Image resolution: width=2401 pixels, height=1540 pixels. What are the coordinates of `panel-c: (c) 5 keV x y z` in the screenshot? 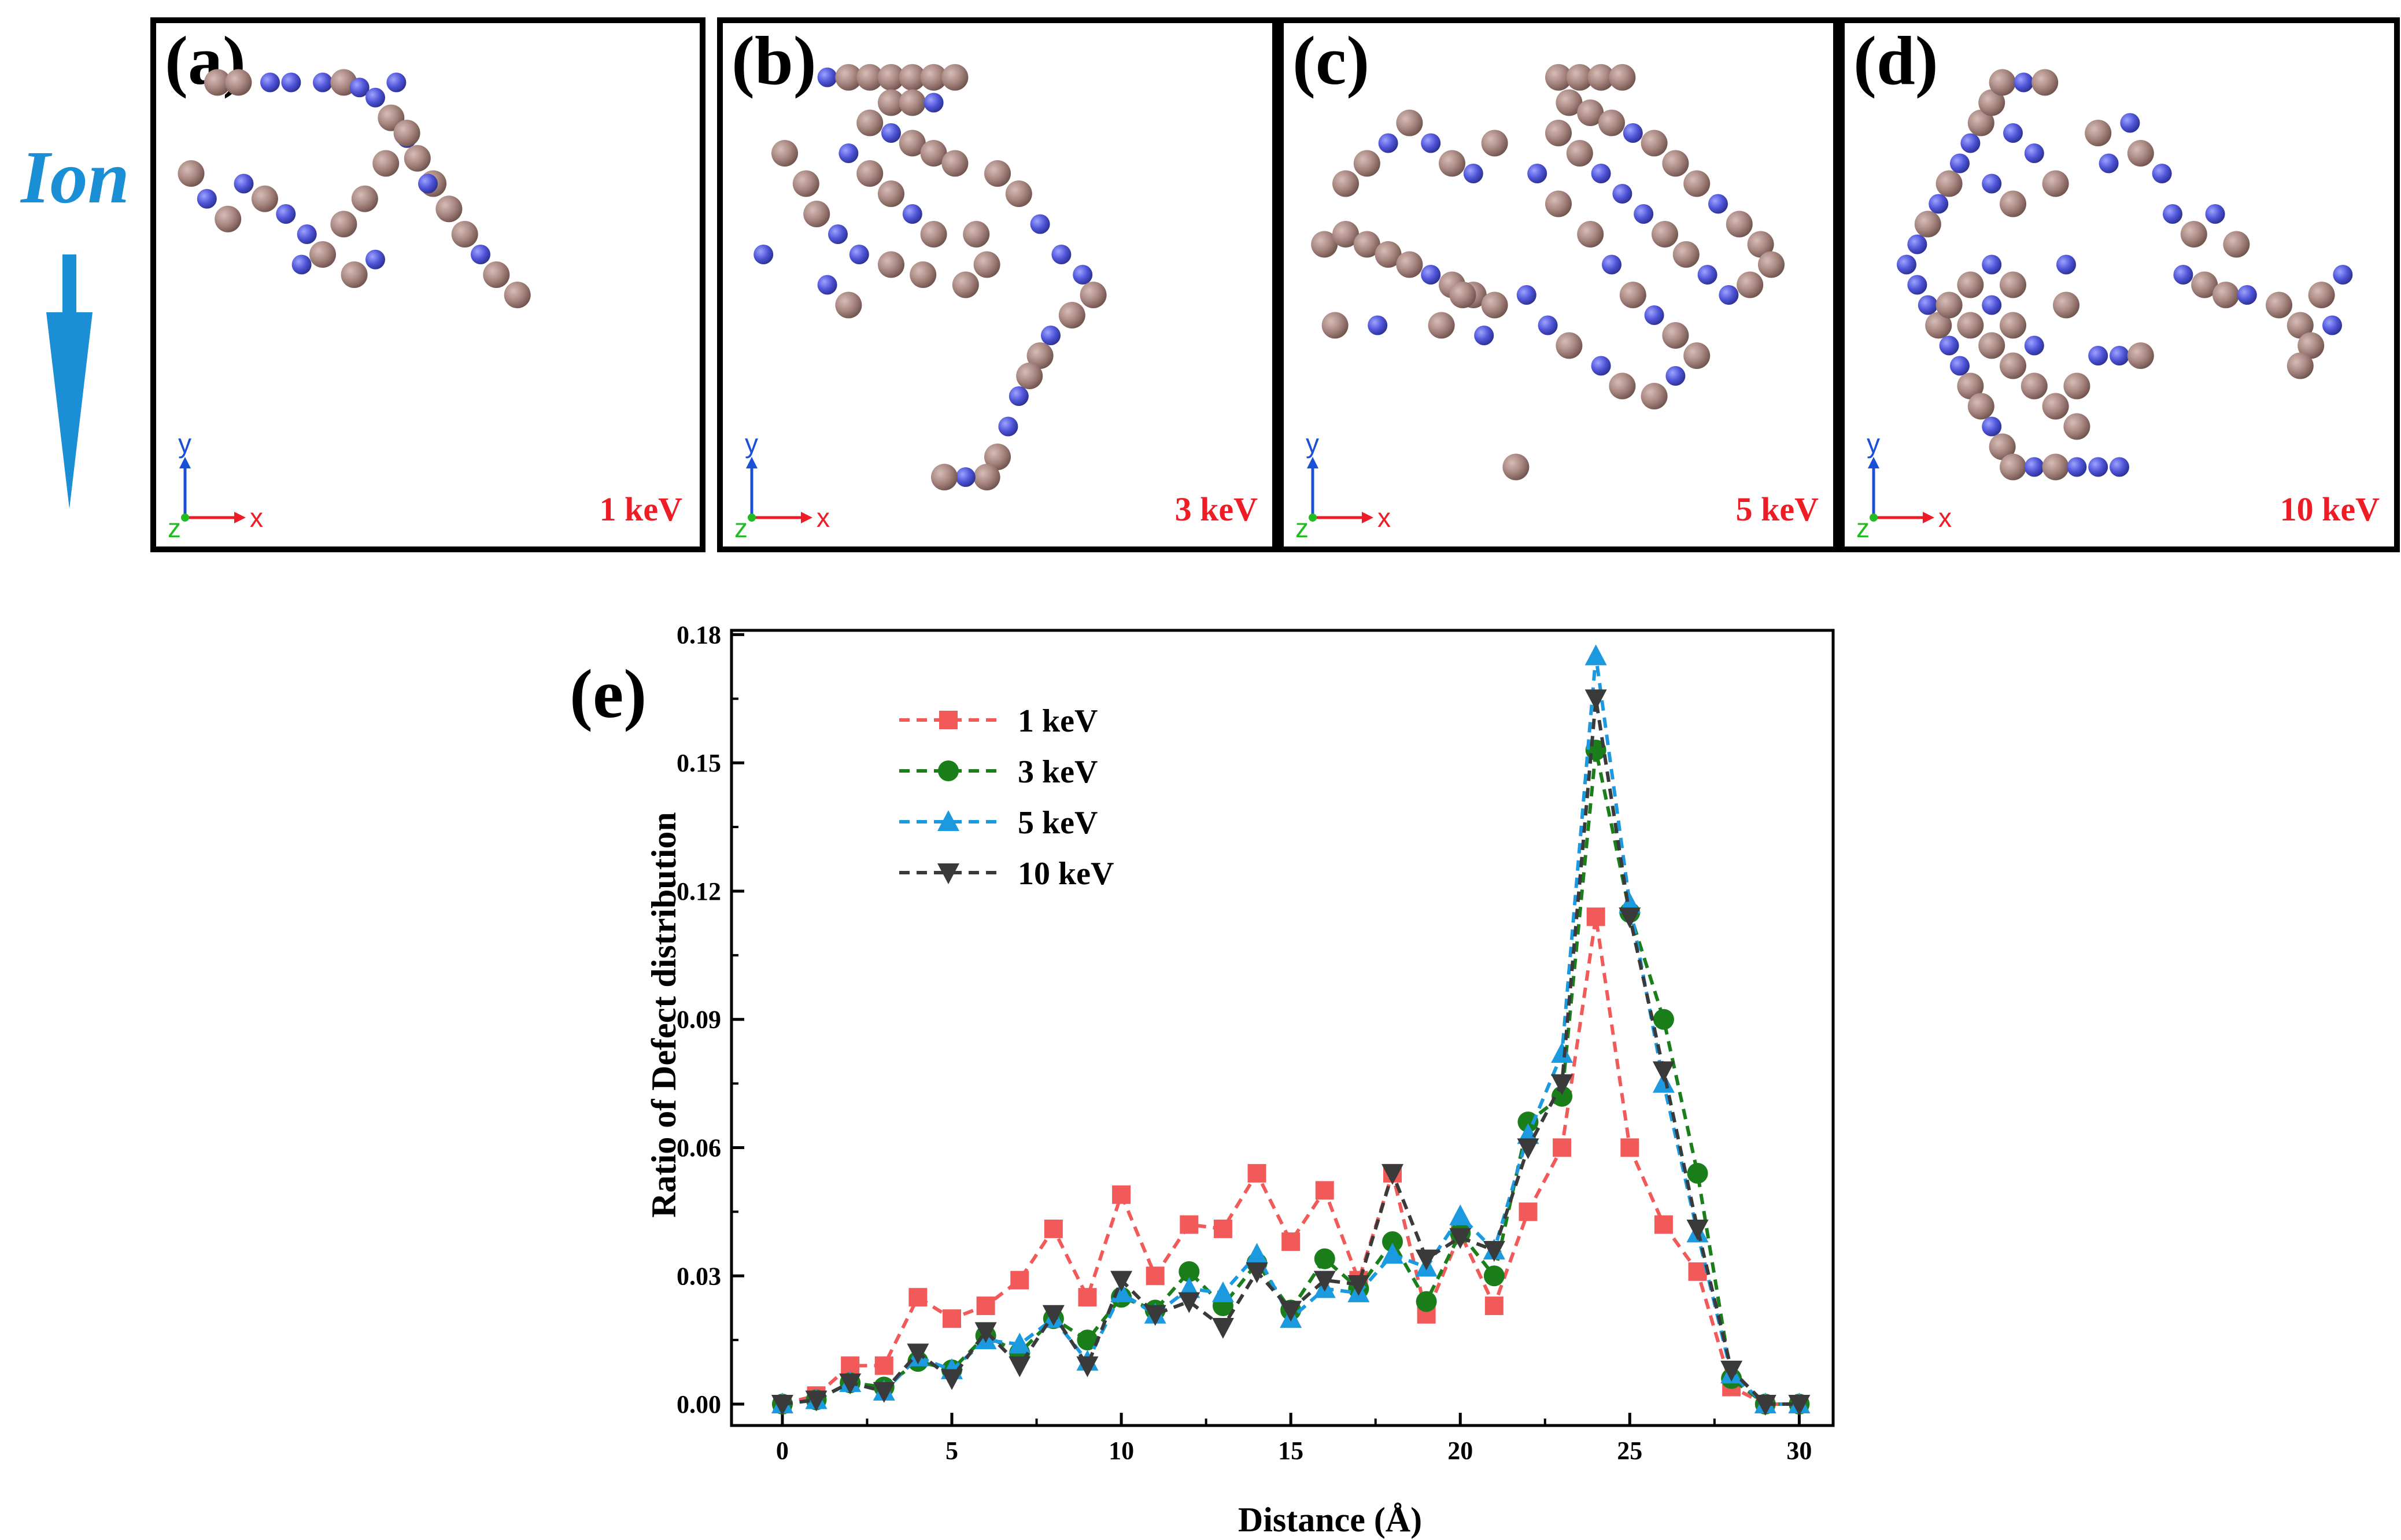 It's located at (1558, 284).